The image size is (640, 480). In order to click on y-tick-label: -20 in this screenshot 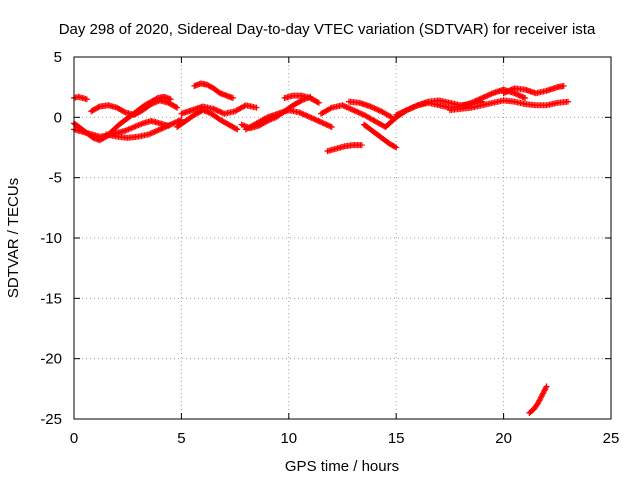, I will do `click(51, 359)`.